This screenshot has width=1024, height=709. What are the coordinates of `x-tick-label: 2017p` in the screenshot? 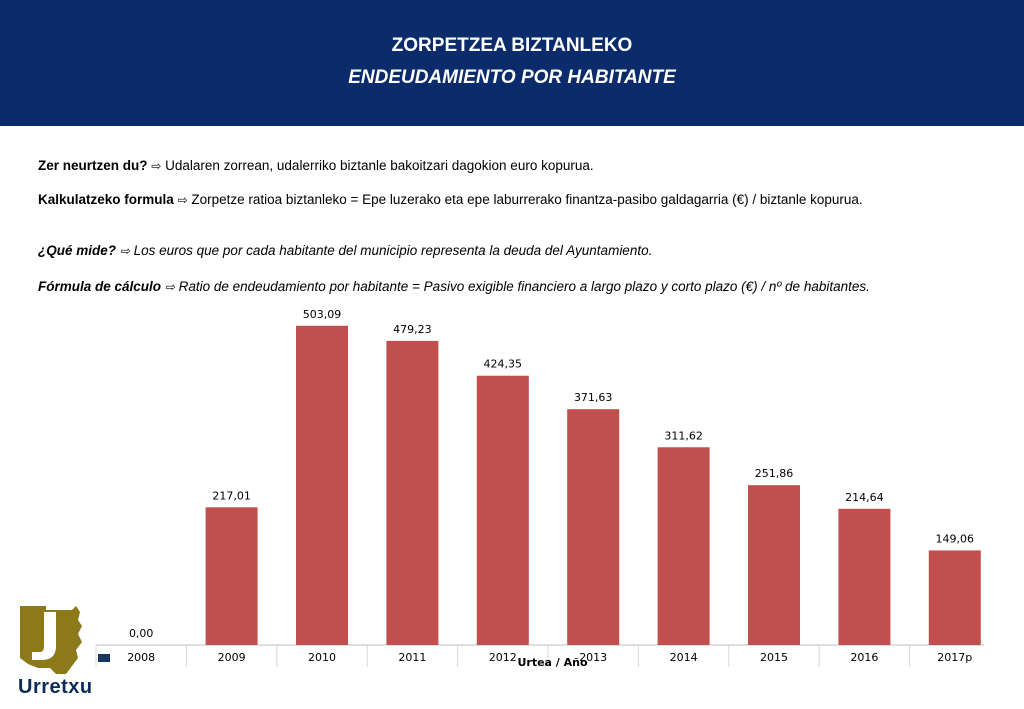 It's located at (954, 657).